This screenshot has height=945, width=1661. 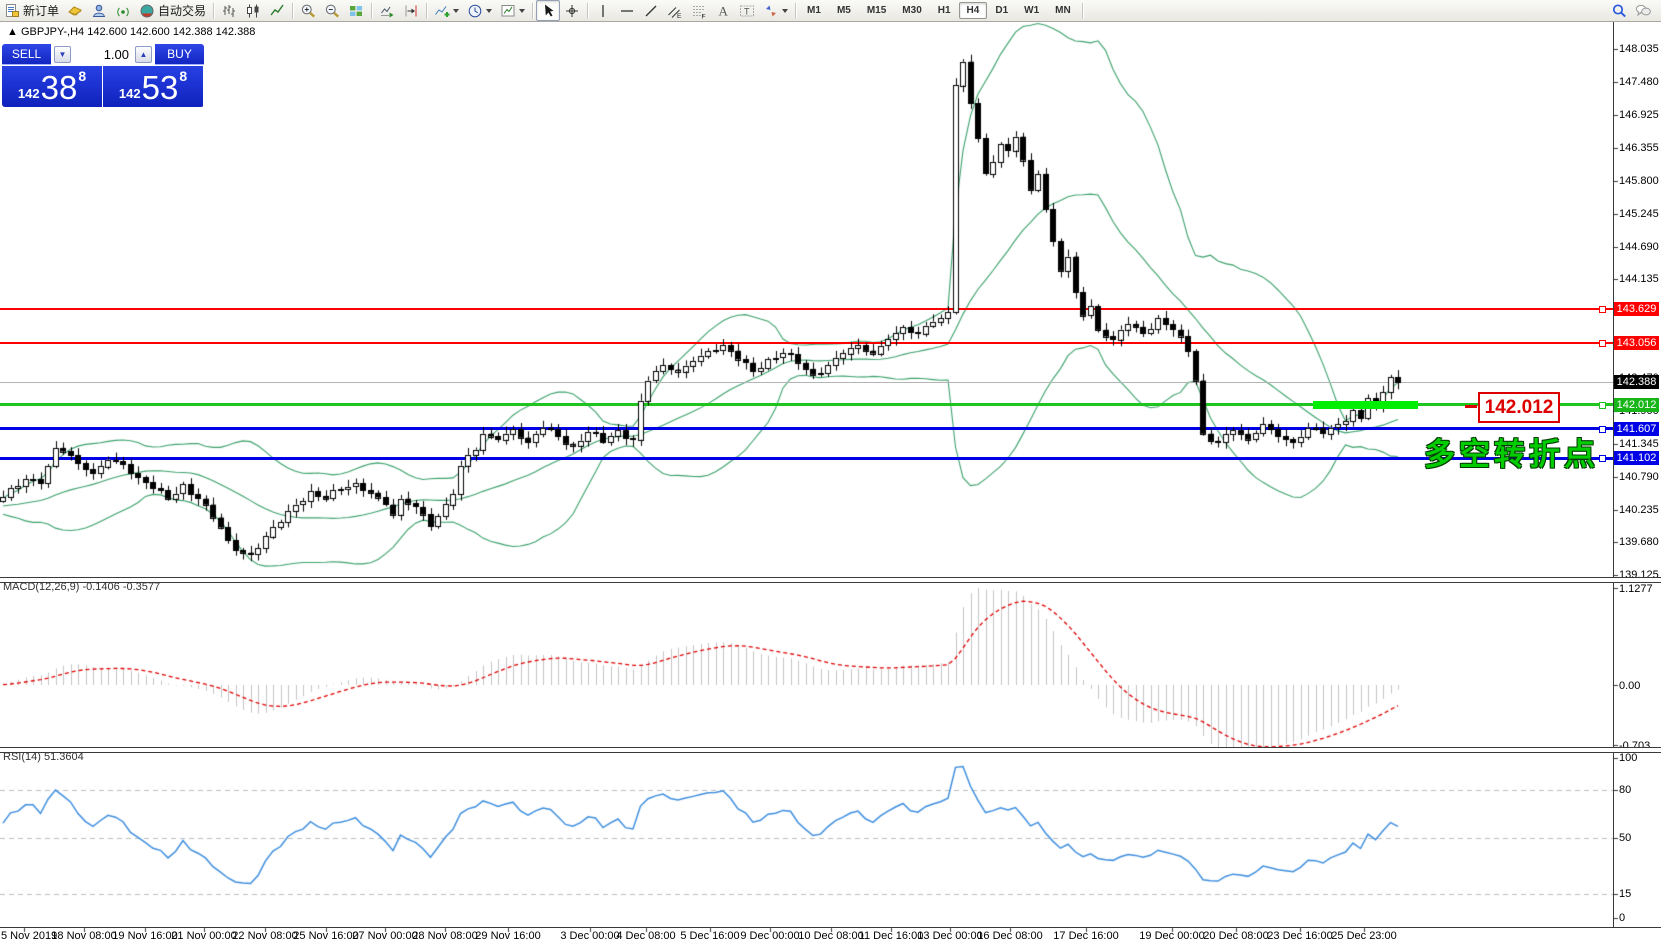 What do you see at coordinates (1636, 404) in the screenshot?
I see `hline-price-label: 142.012` at bounding box center [1636, 404].